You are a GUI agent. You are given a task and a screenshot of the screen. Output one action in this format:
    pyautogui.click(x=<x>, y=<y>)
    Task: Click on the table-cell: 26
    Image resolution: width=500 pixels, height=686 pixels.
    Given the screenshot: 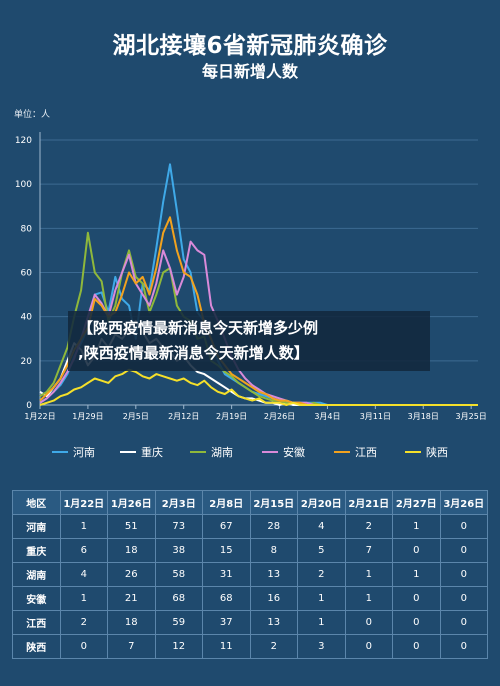 What is the action you would take?
    pyautogui.click(x=131, y=574)
    